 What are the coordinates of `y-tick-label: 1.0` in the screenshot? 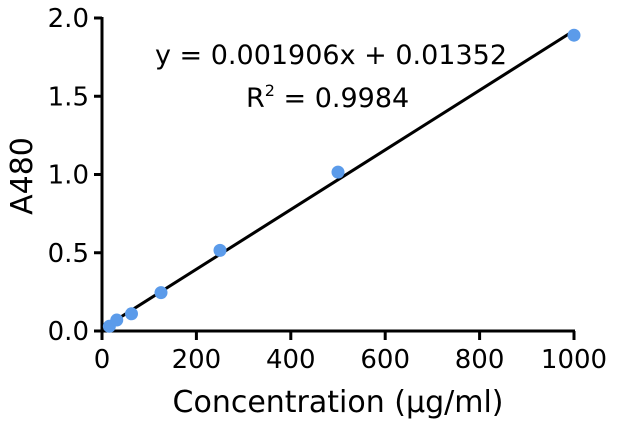 It's located at (68, 176).